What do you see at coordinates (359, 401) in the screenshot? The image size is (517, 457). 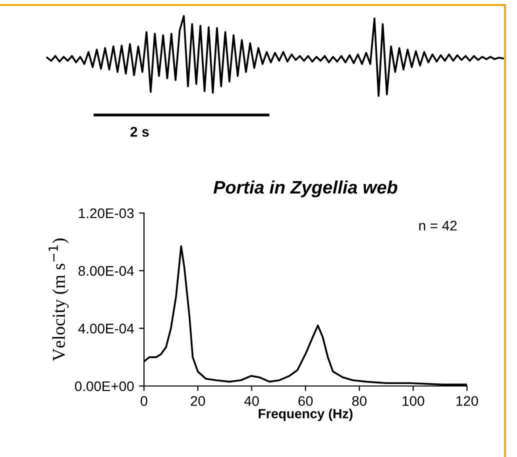 I see `x-tick-label: 80` at bounding box center [359, 401].